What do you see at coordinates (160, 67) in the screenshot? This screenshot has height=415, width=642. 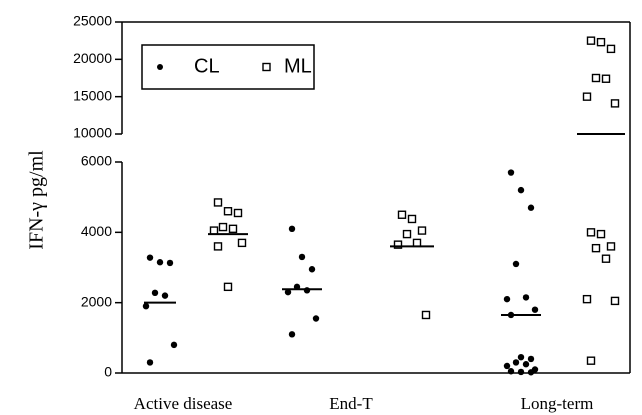 I see `legend-cl-marker` at bounding box center [160, 67].